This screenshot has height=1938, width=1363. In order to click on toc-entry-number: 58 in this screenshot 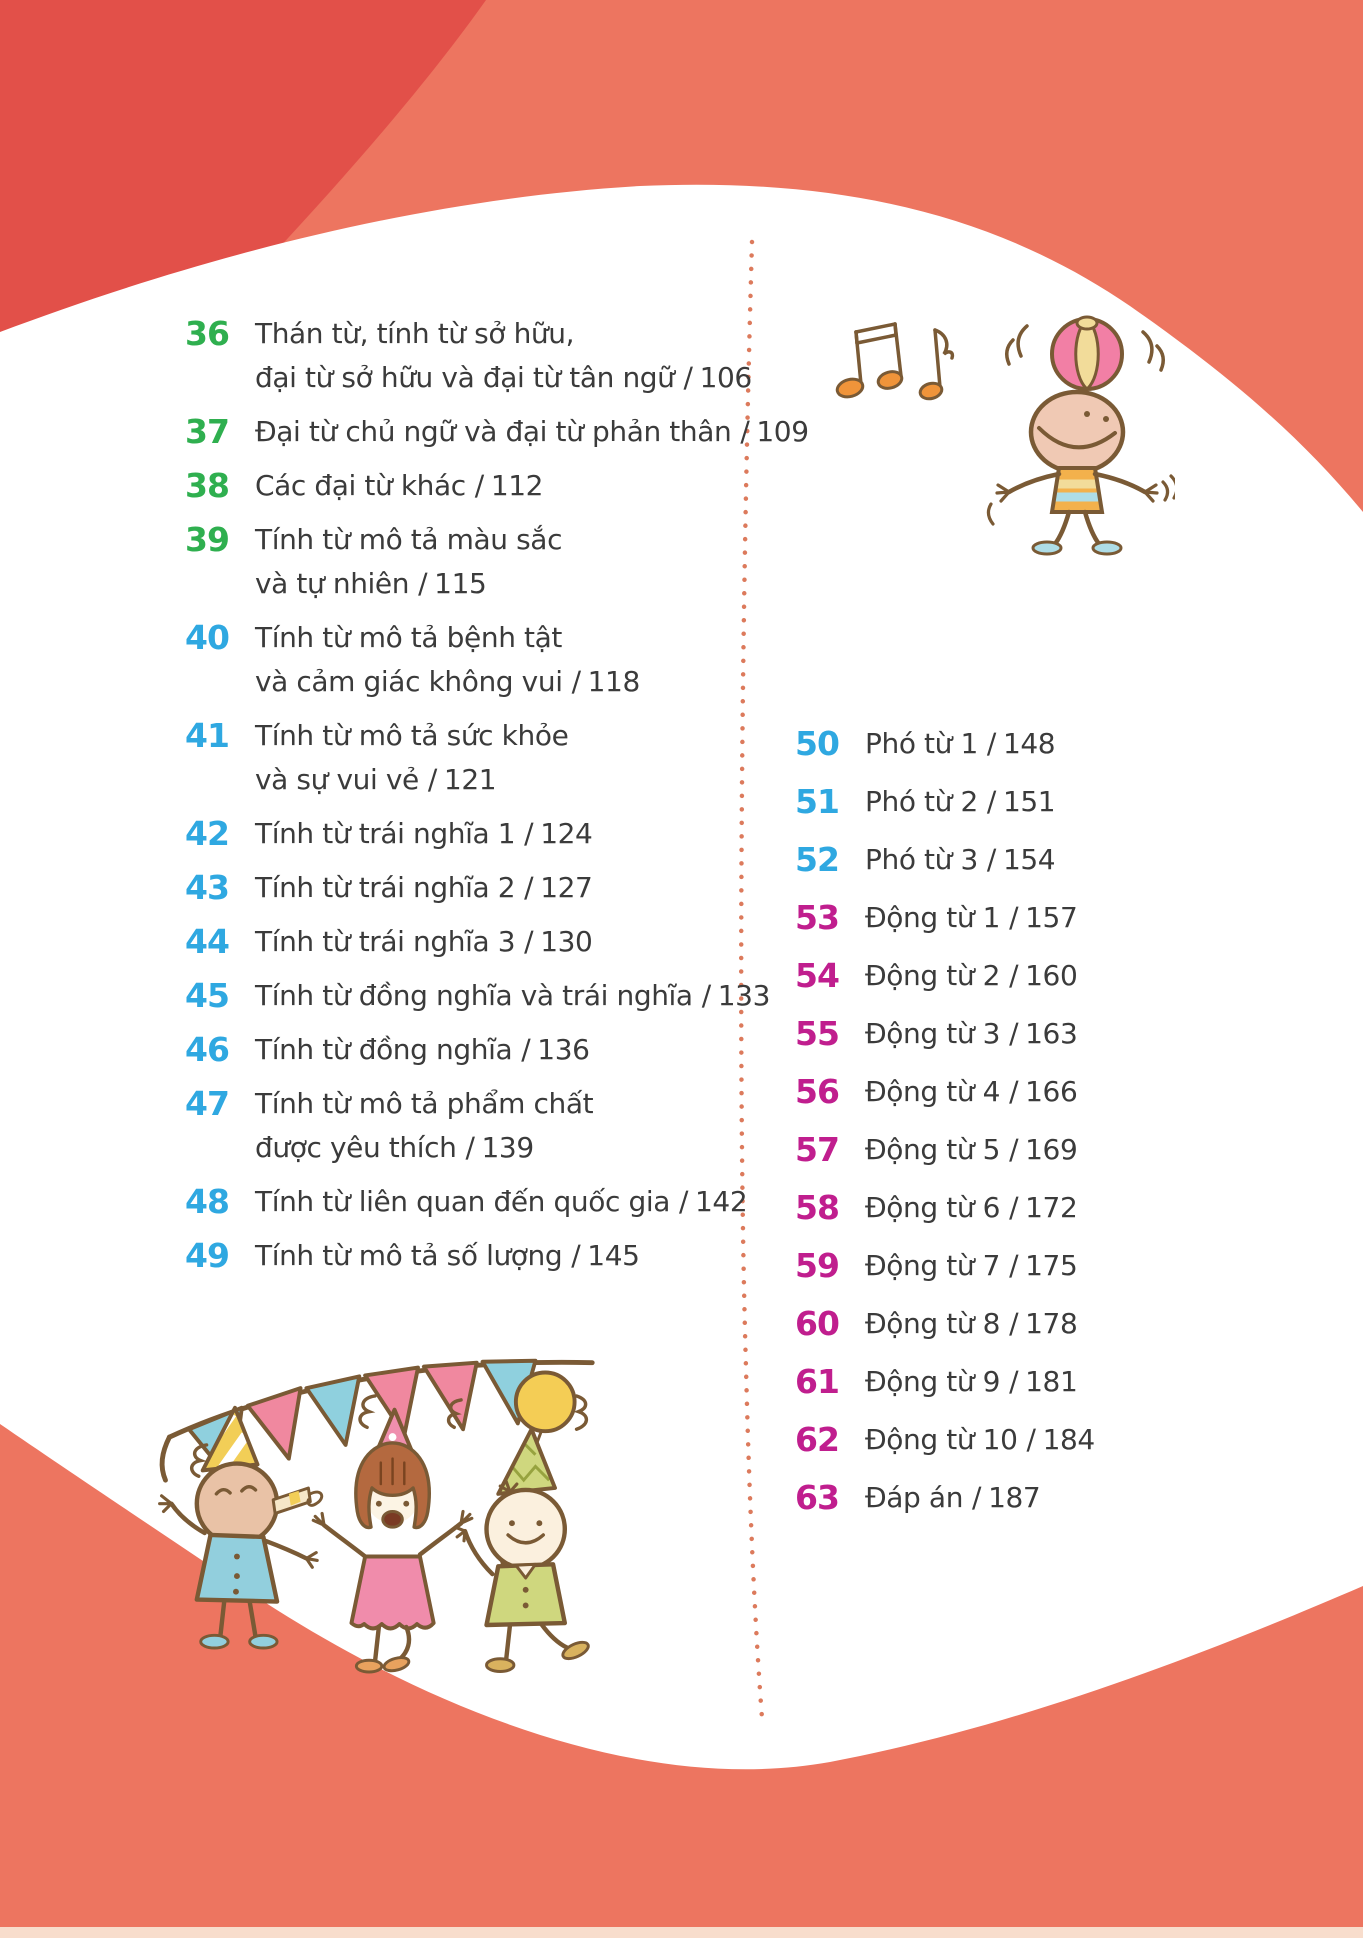, I will do `click(817, 1207)`.